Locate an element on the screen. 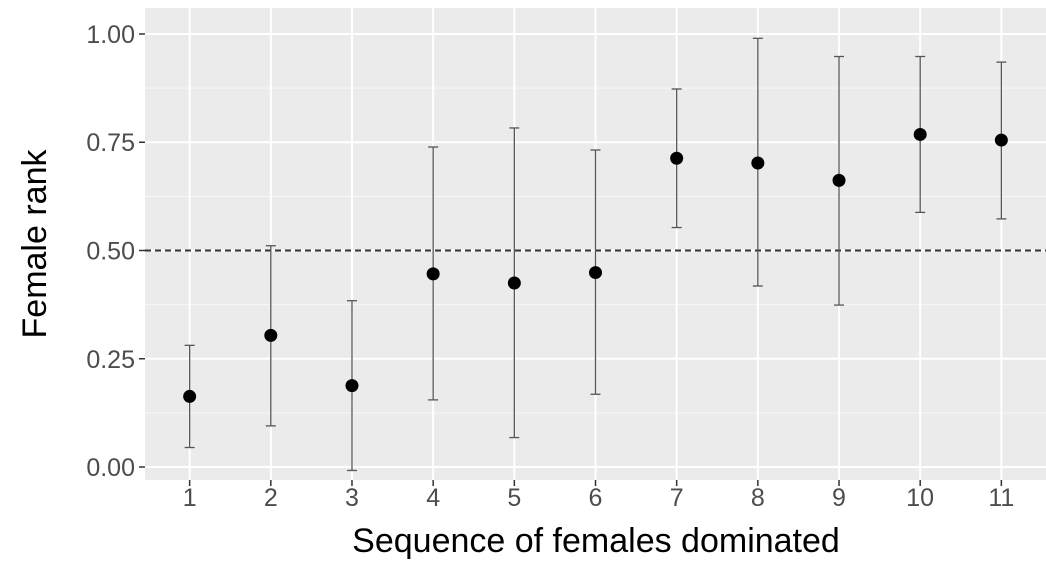 Image resolution: width=1046 pixels, height=564 pixels. x-tick-label: 8 is located at coordinates (758, 498).